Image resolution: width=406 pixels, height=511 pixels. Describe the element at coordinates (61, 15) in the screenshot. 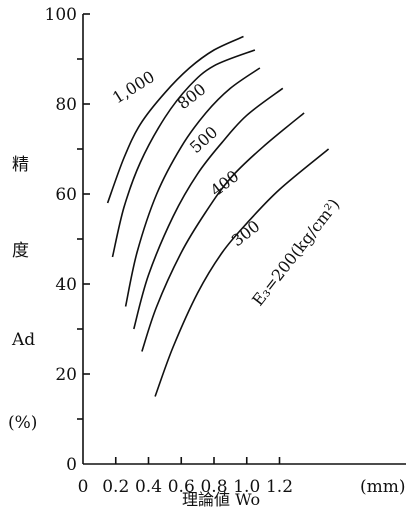

I see `y-tick-label: 100` at that location.